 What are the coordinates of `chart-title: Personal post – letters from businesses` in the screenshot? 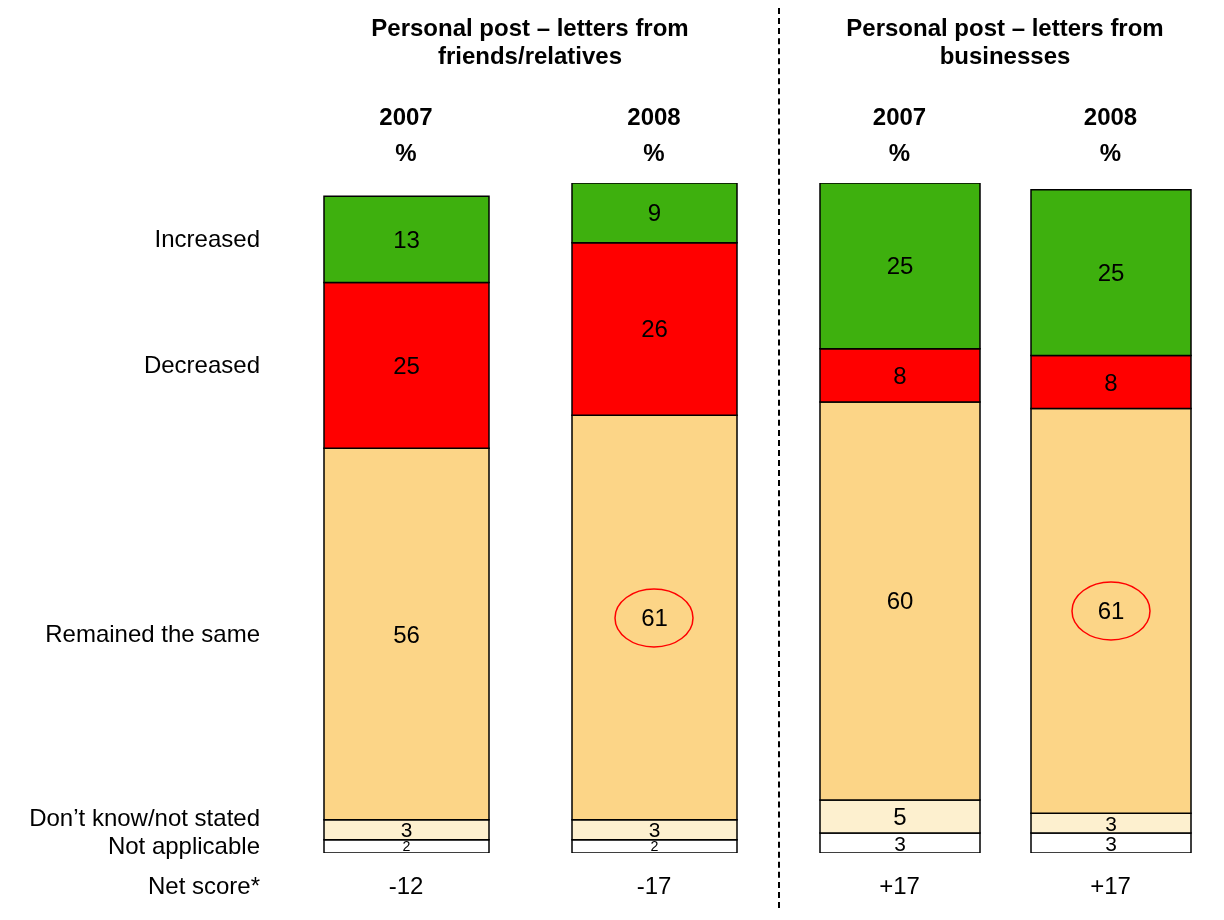 It's located at (1005, 42).